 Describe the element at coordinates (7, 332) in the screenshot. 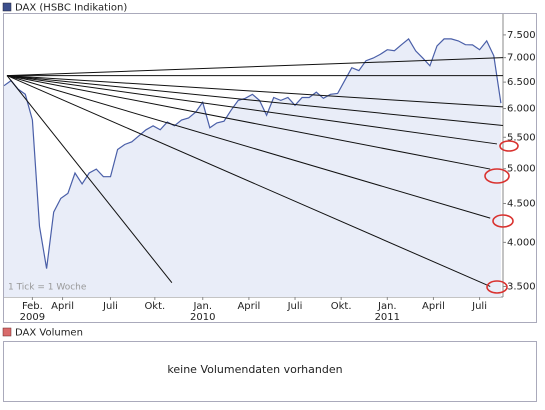

I see `volume-swatch` at that location.